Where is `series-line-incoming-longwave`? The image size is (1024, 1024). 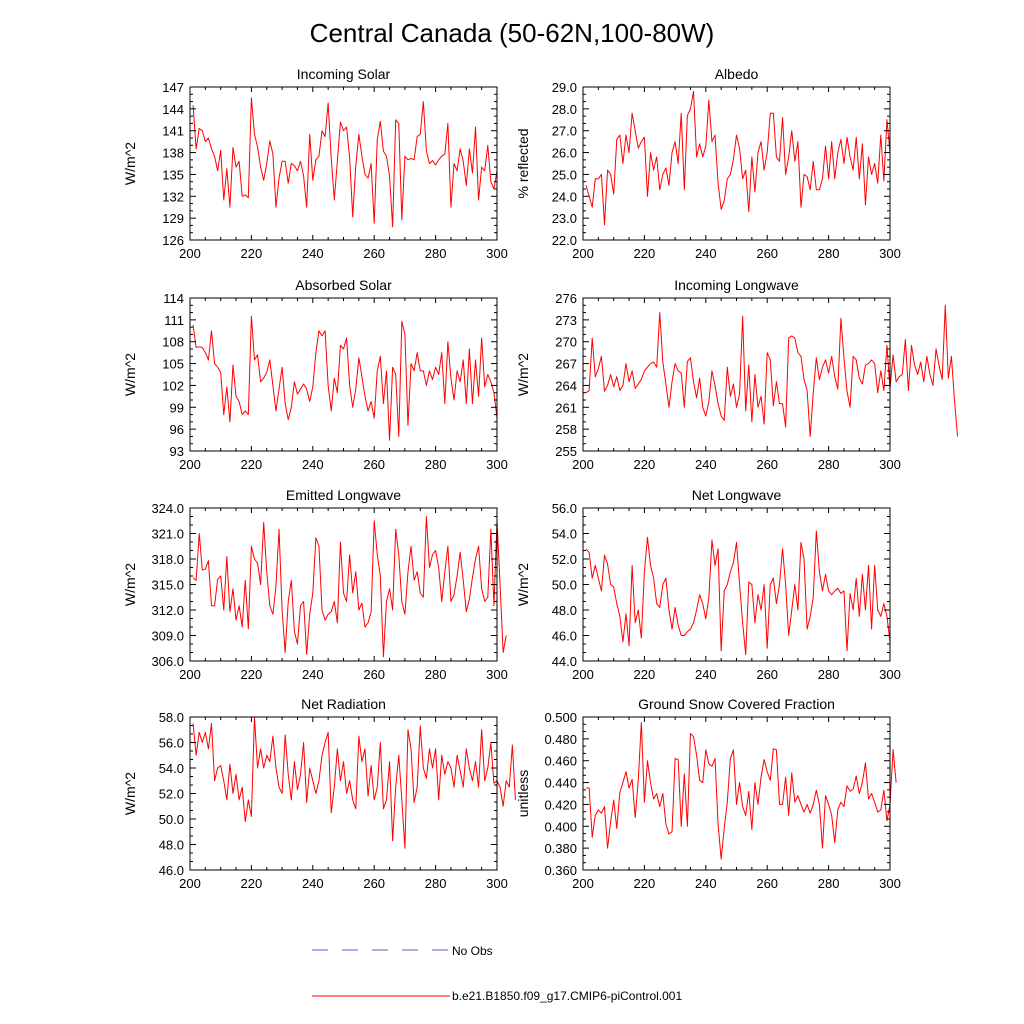 series-line-incoming-longwave is located at coordinates (772, 370).